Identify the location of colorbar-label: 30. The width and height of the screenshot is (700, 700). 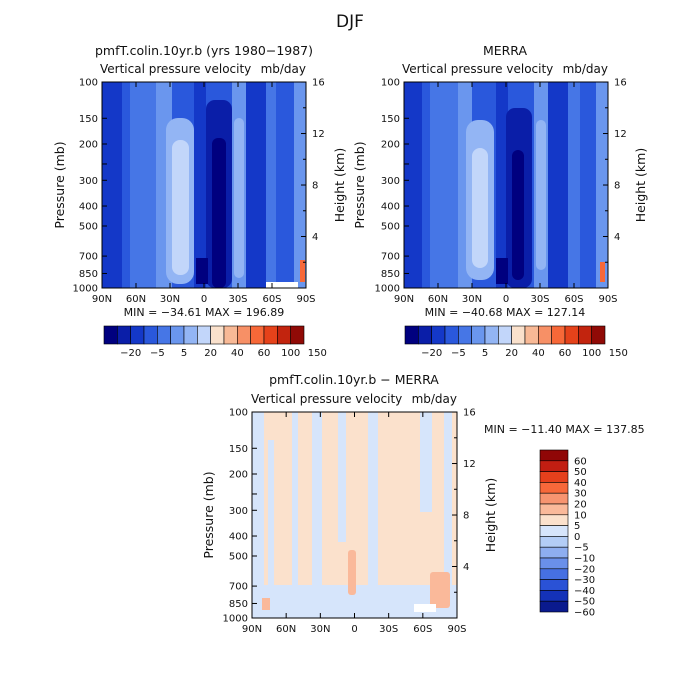
(580, 494).